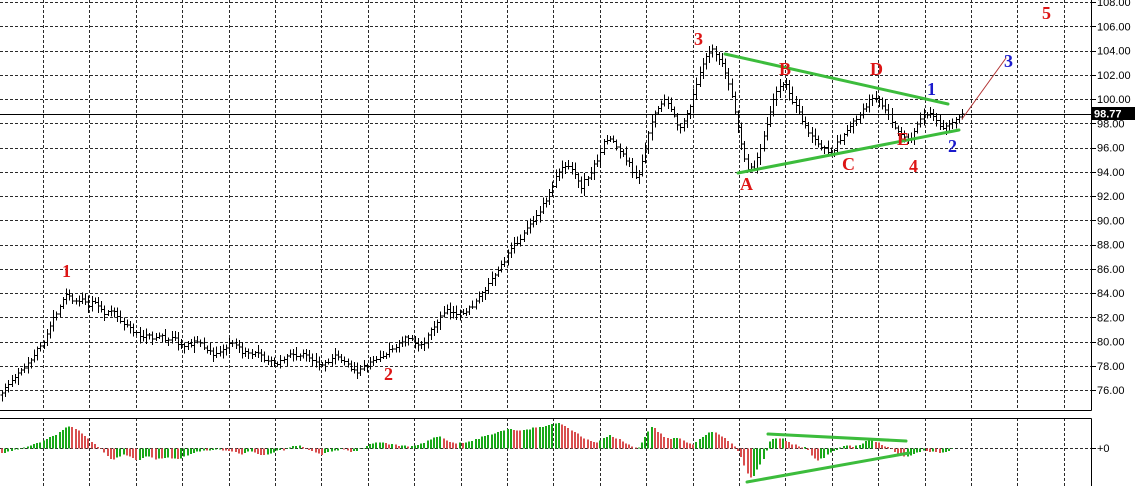 The width and height of the screenshot is (1136, 486). Describe the element at coordinates (1111, 221) in the screenshot. I see `axis-price-label: 90.00` at that location.